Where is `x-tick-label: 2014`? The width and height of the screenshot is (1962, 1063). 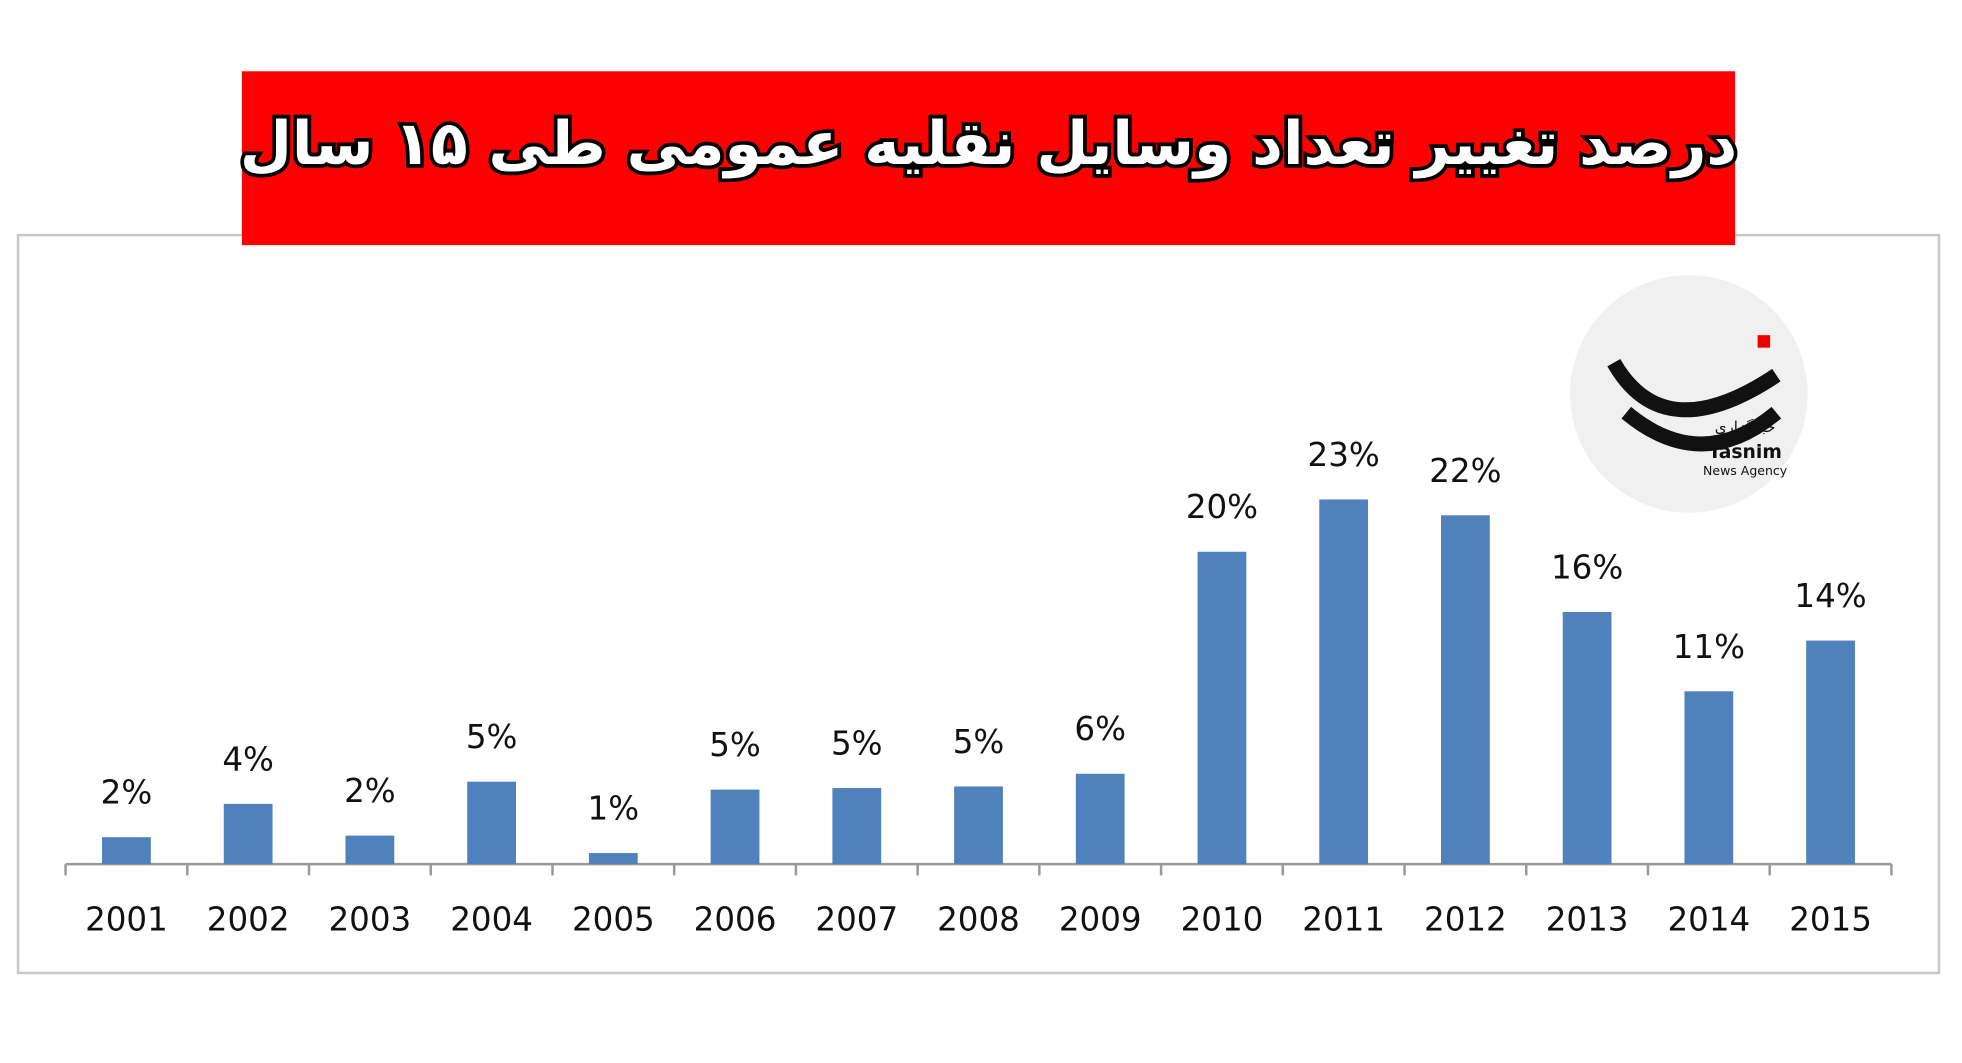
x-tick-label: 2014 is located at coordinates (1708, 920).